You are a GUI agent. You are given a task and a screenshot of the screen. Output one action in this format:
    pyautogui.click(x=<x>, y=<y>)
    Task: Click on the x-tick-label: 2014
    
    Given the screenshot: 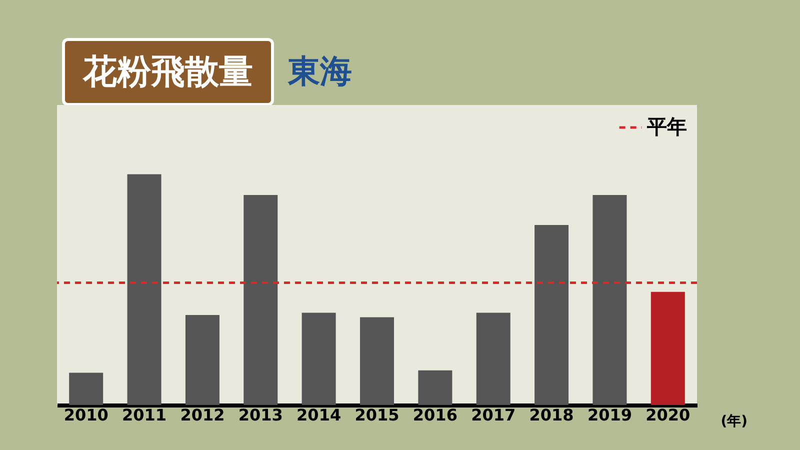 What is the action you would take?
    pyautogui.click(x=319, y=415)
    